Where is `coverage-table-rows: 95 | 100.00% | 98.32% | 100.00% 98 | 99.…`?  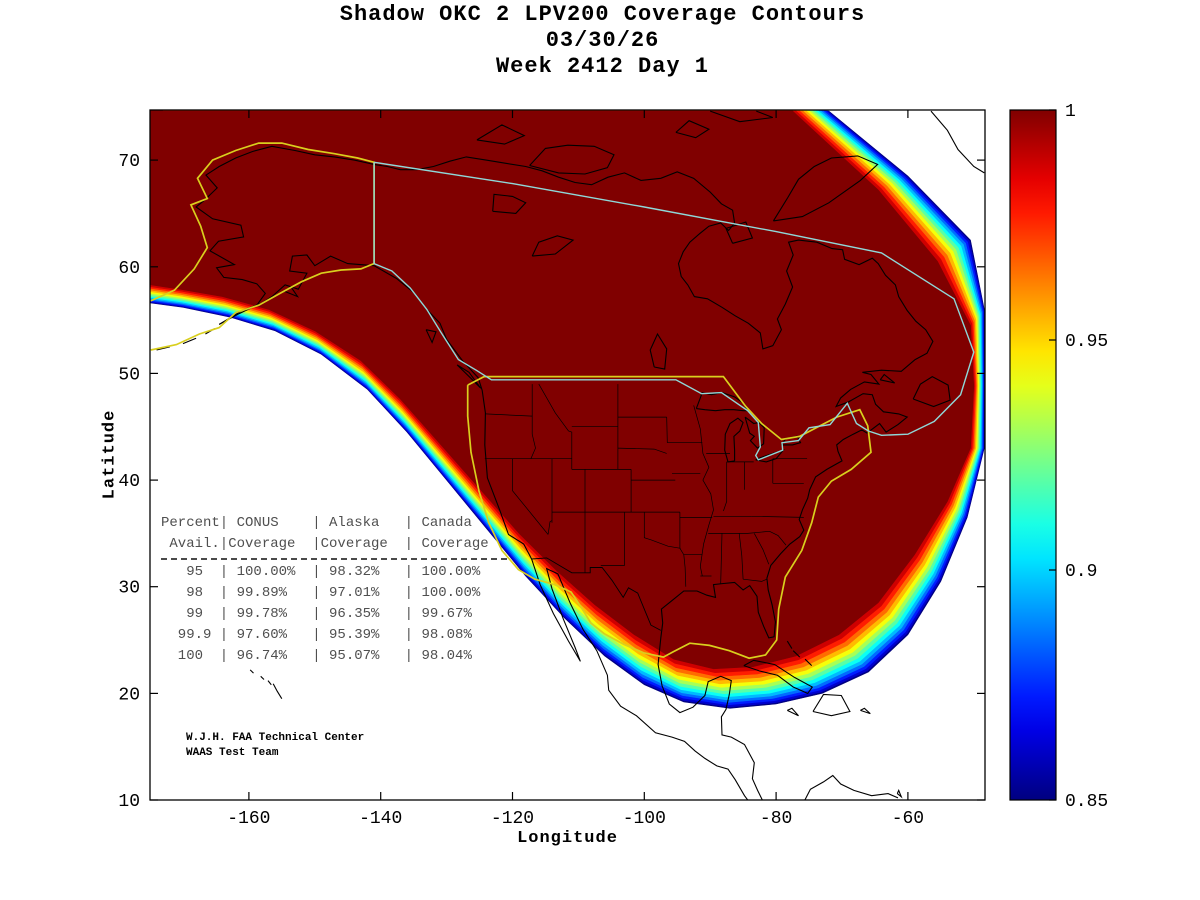 coverage-table-rows: 95 | 100.00% | 98.32% | 100.00% 98 | 99.… is located at coordinates (329, 614).